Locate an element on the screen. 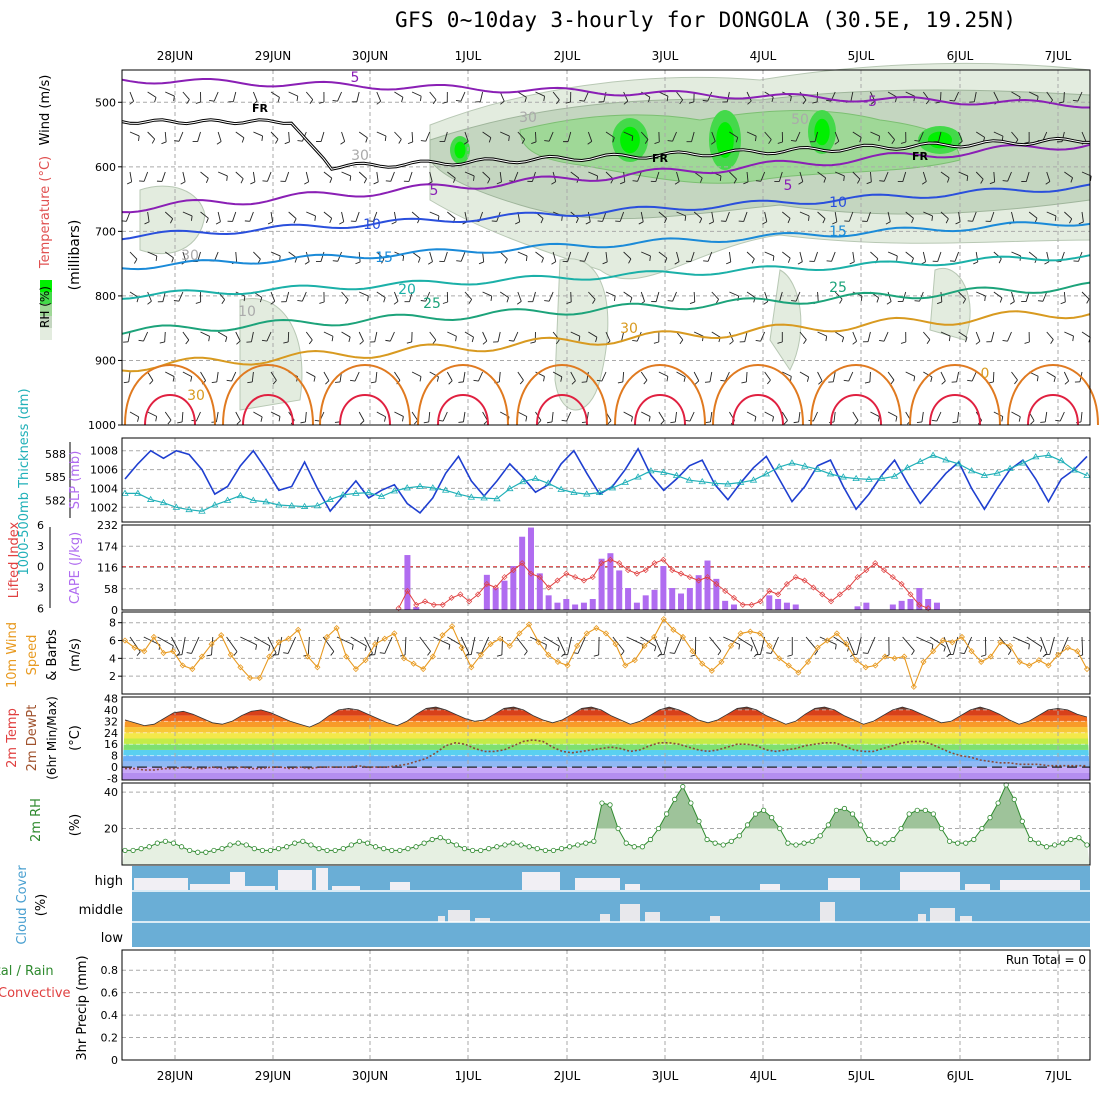 This screenshot has height=1100, width=1100. tick-label: 800 is located at coordinates (105, 296).